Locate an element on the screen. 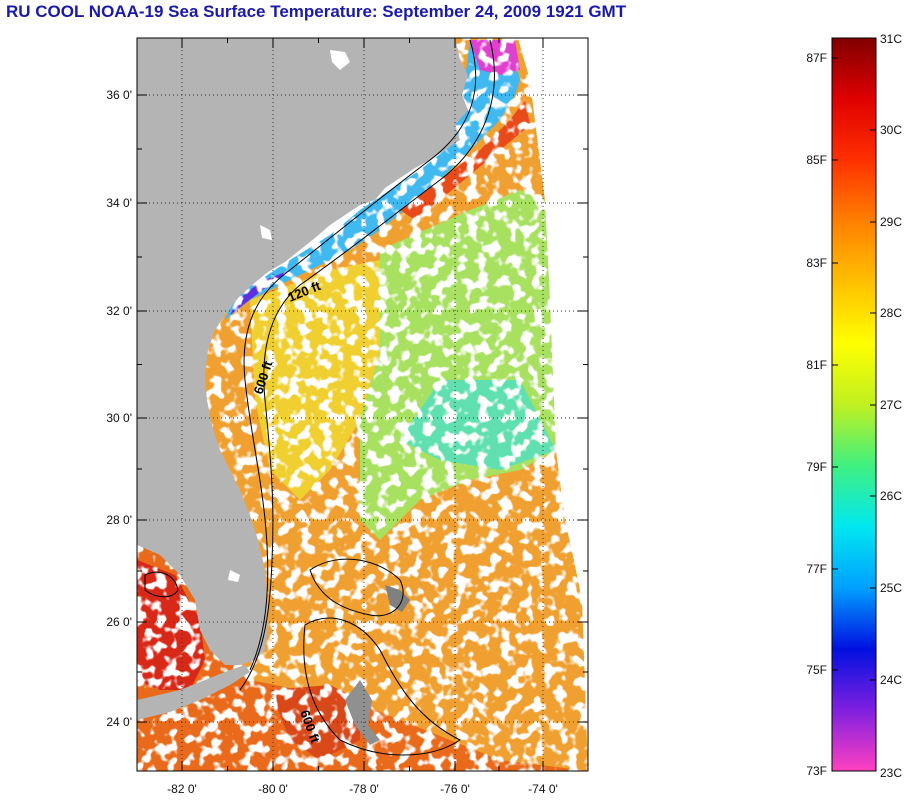 This screenshot has height=801, width=913. colorbar-f-label: 77F is located at coordinates (816, 569).